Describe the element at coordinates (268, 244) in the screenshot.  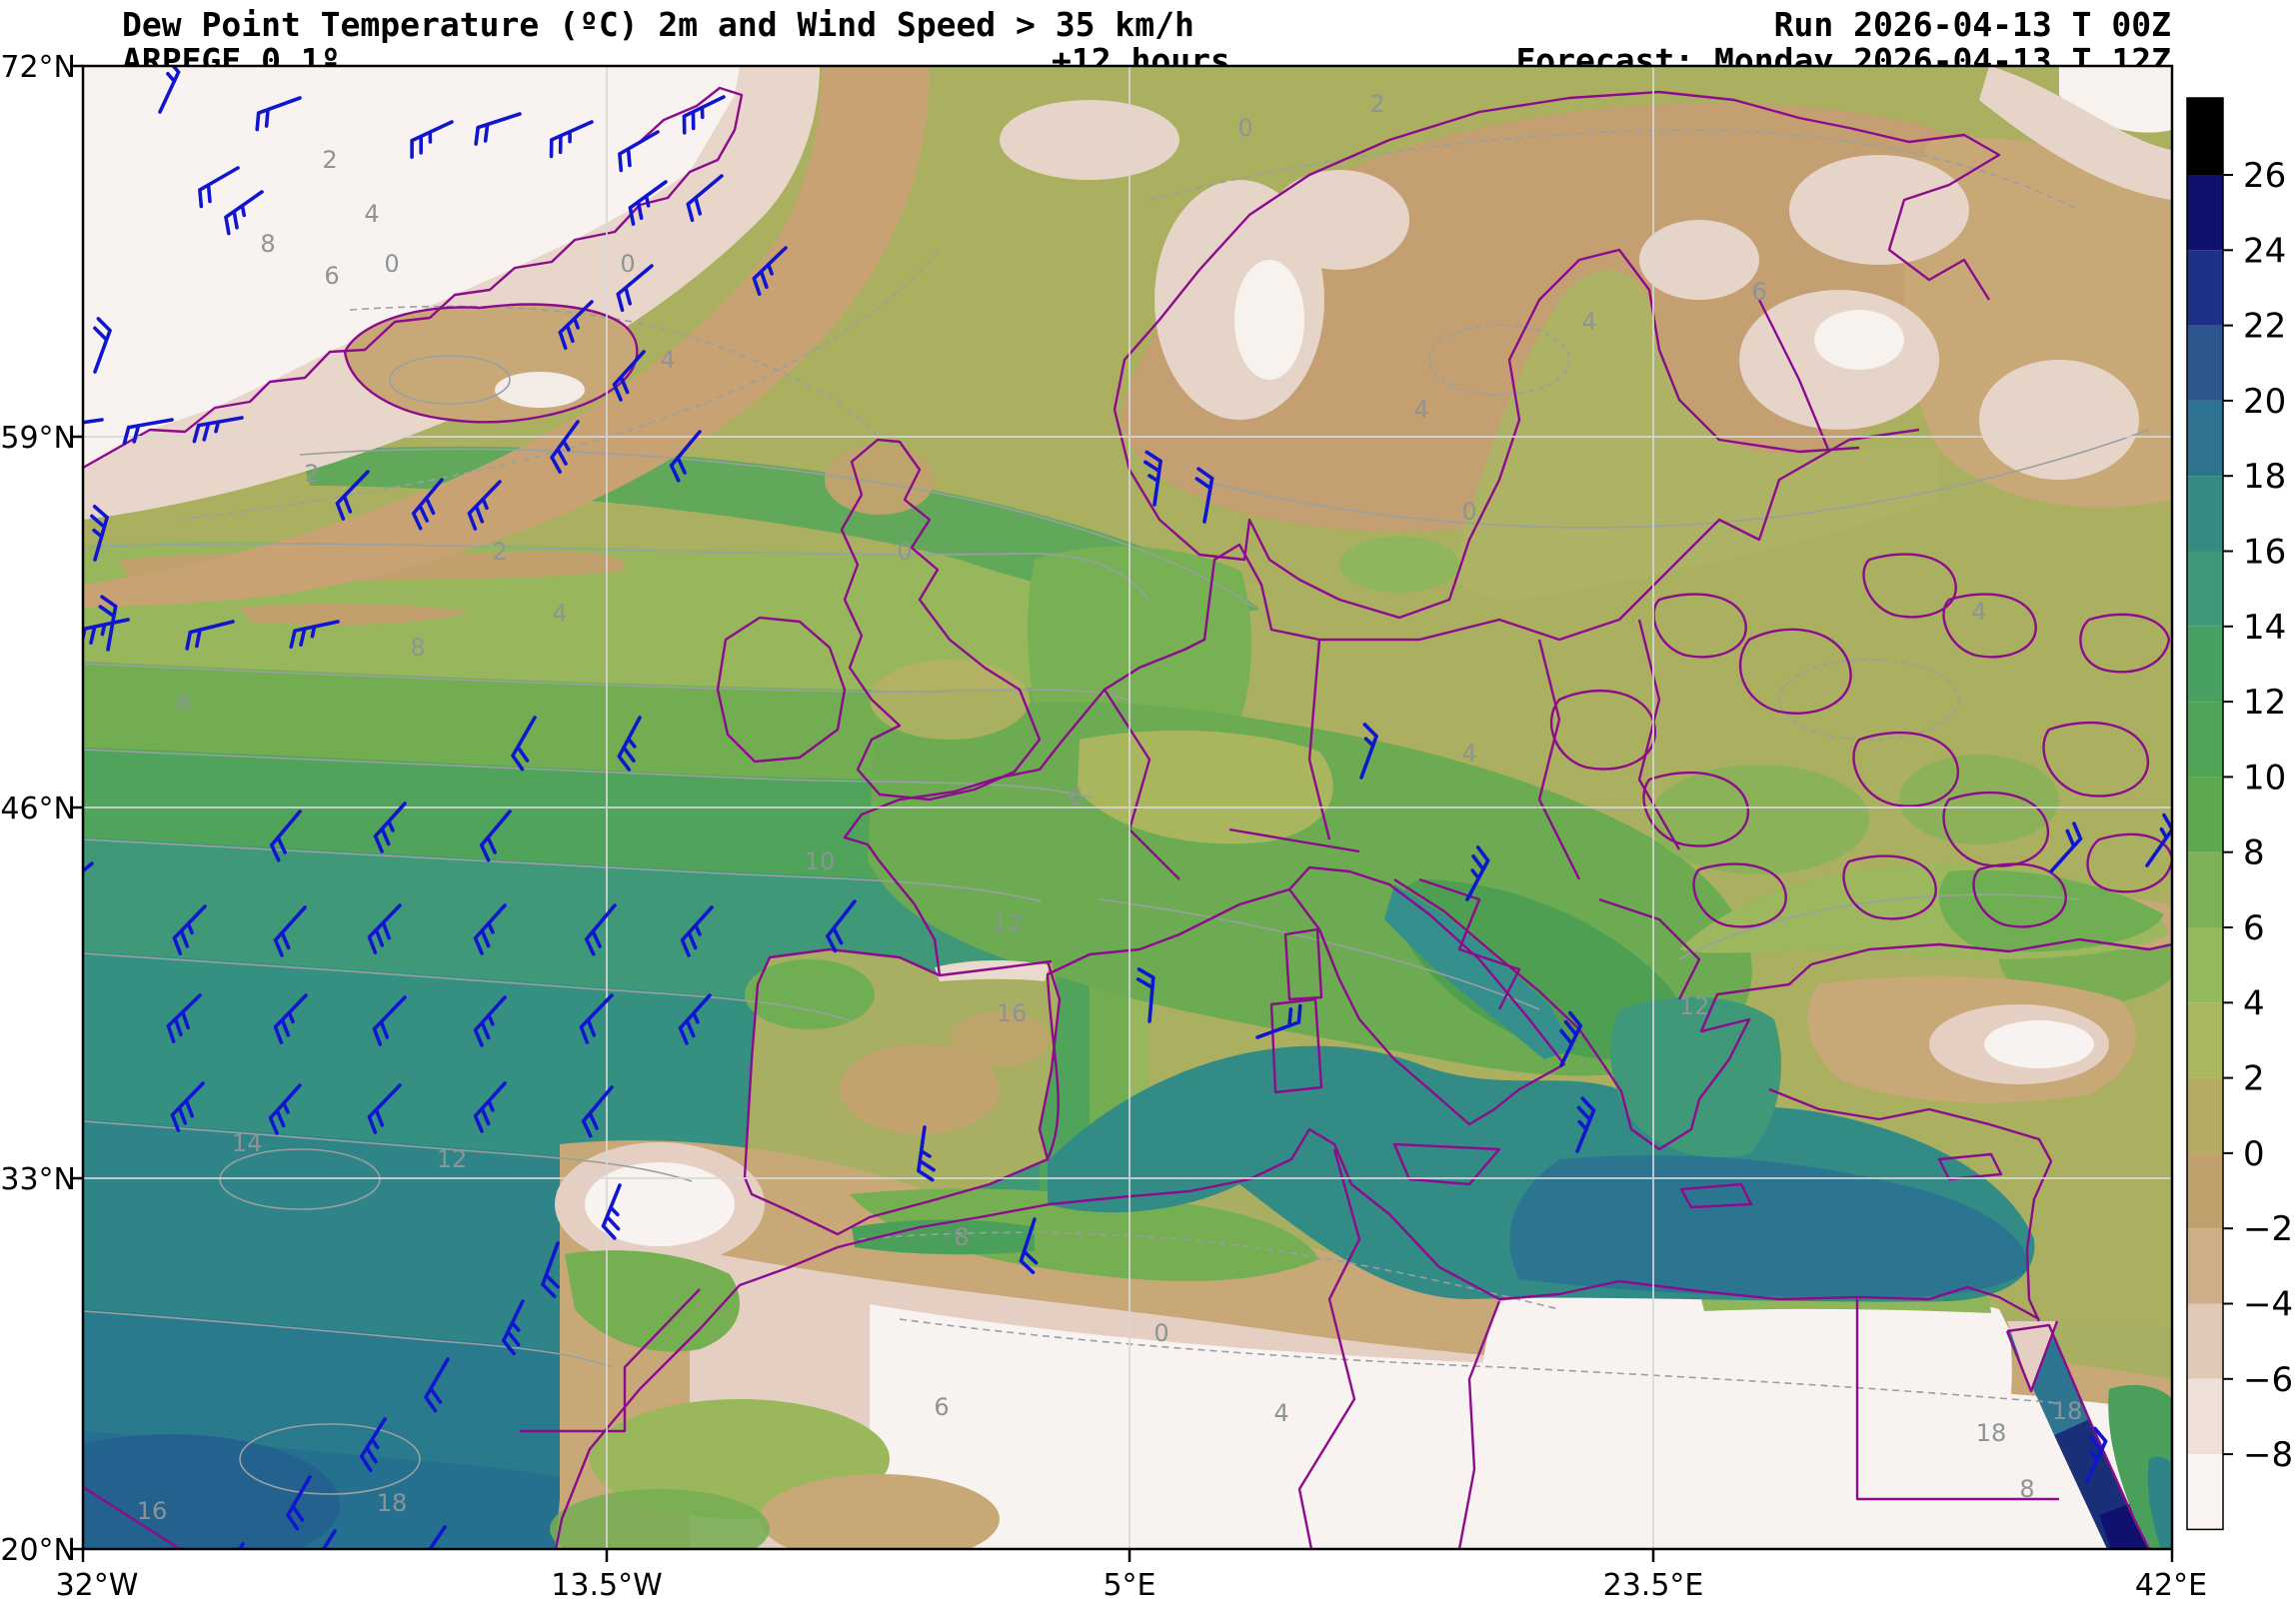
I see `contour-label: 8` at that location.